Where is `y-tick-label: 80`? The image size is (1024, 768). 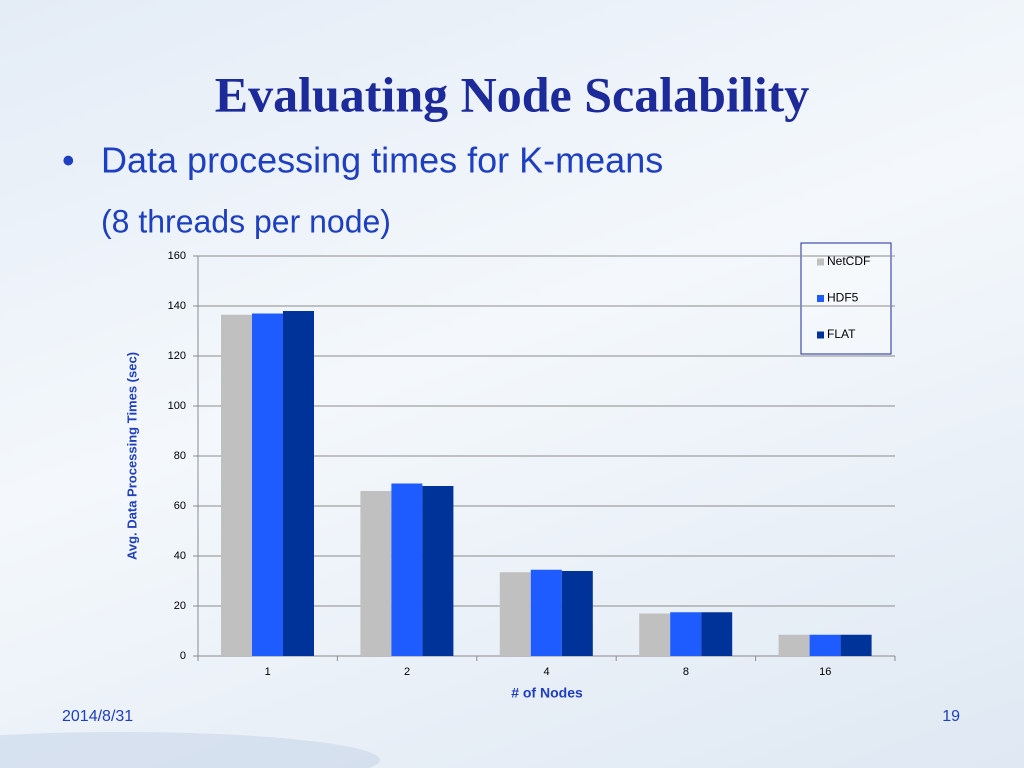 y-tick-label: 80 is located at coordinates (180, 456).